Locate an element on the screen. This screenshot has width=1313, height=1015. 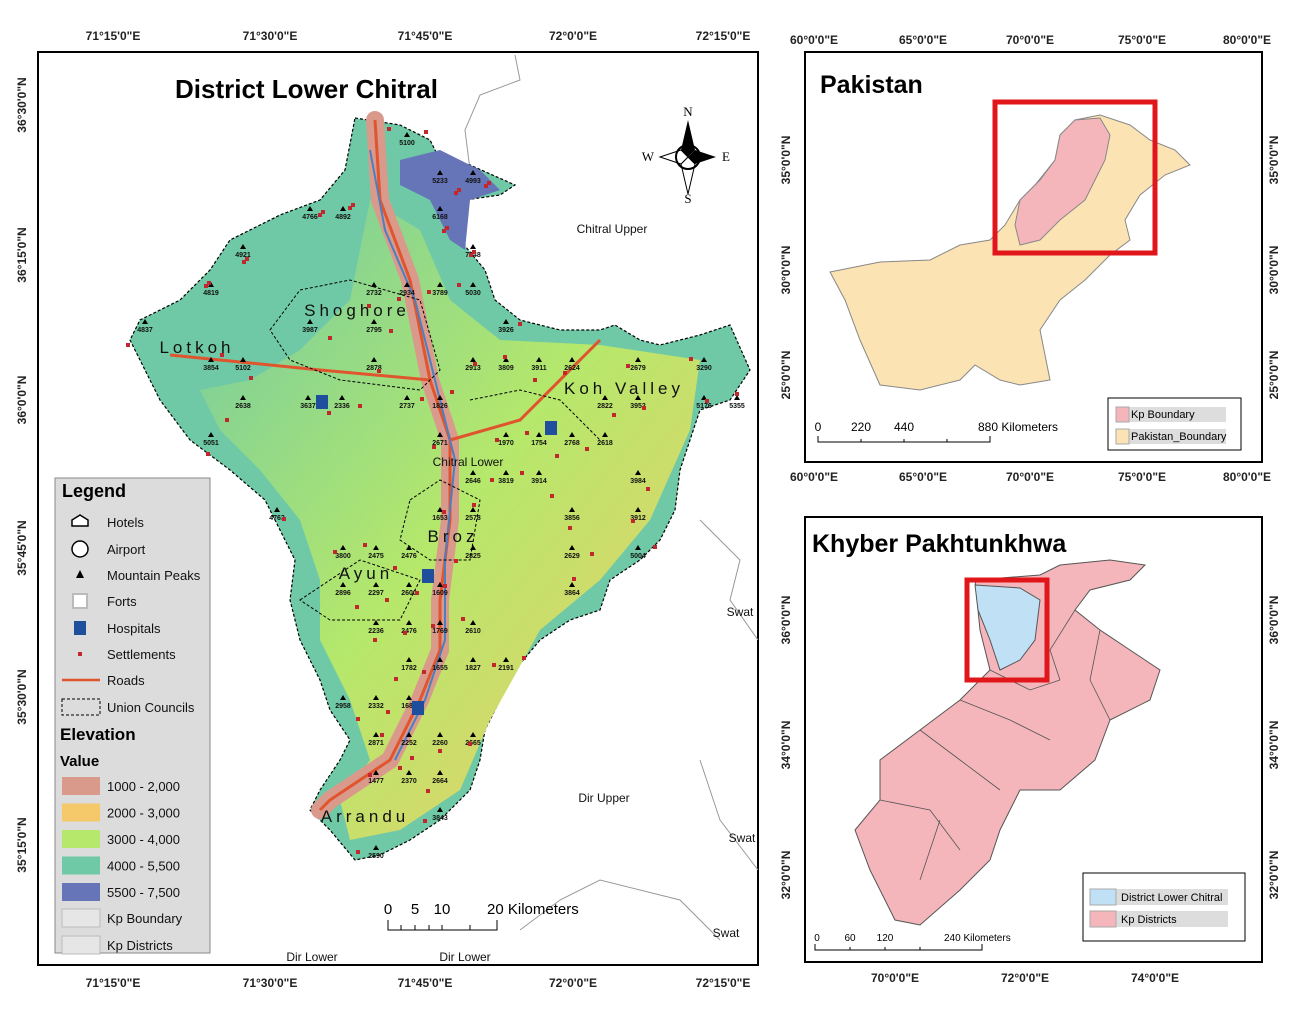
peak-label: 2795 is located at coordinates (374, 330).